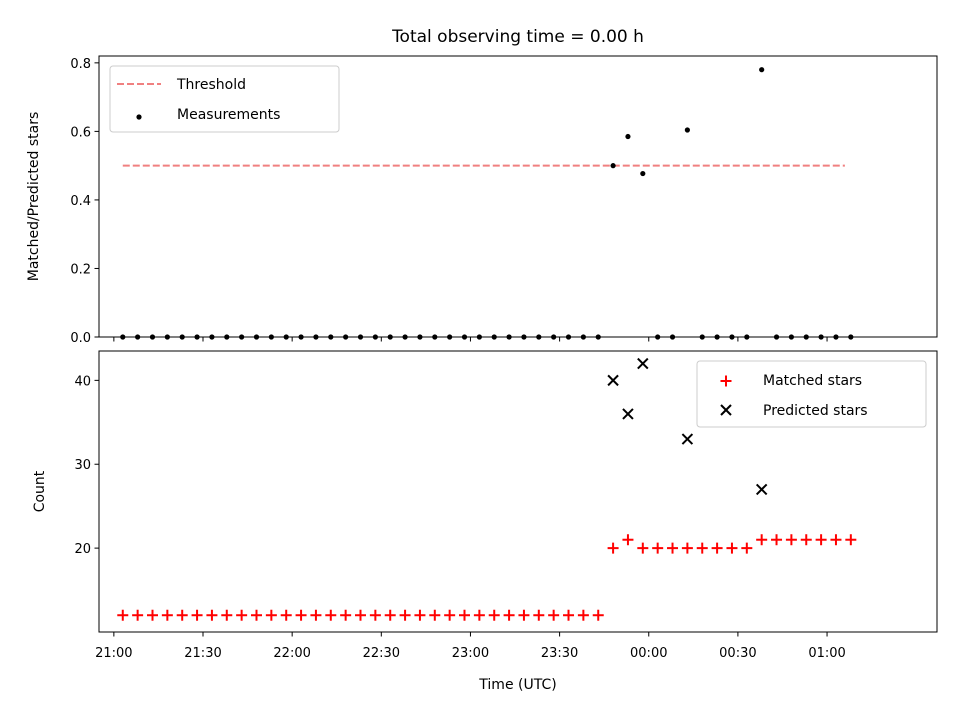 The image size is (960, 720). What do you see at coordinates (139, 117) in the screenshot?
I see `legend-measurement-swatch` at bounding box center [139, 117].